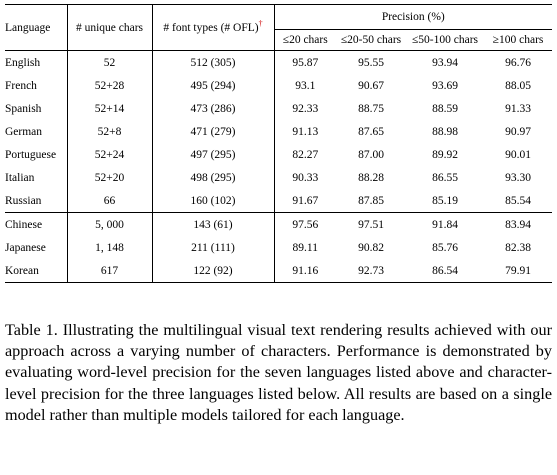 The height and width of the screenshot is (475, 557). Describe the element at coordinates (278, 201) in the screenshot. I see `table-row: Russian 66 160 (102) 91.67 87.85 85.19 85.54` at that location.